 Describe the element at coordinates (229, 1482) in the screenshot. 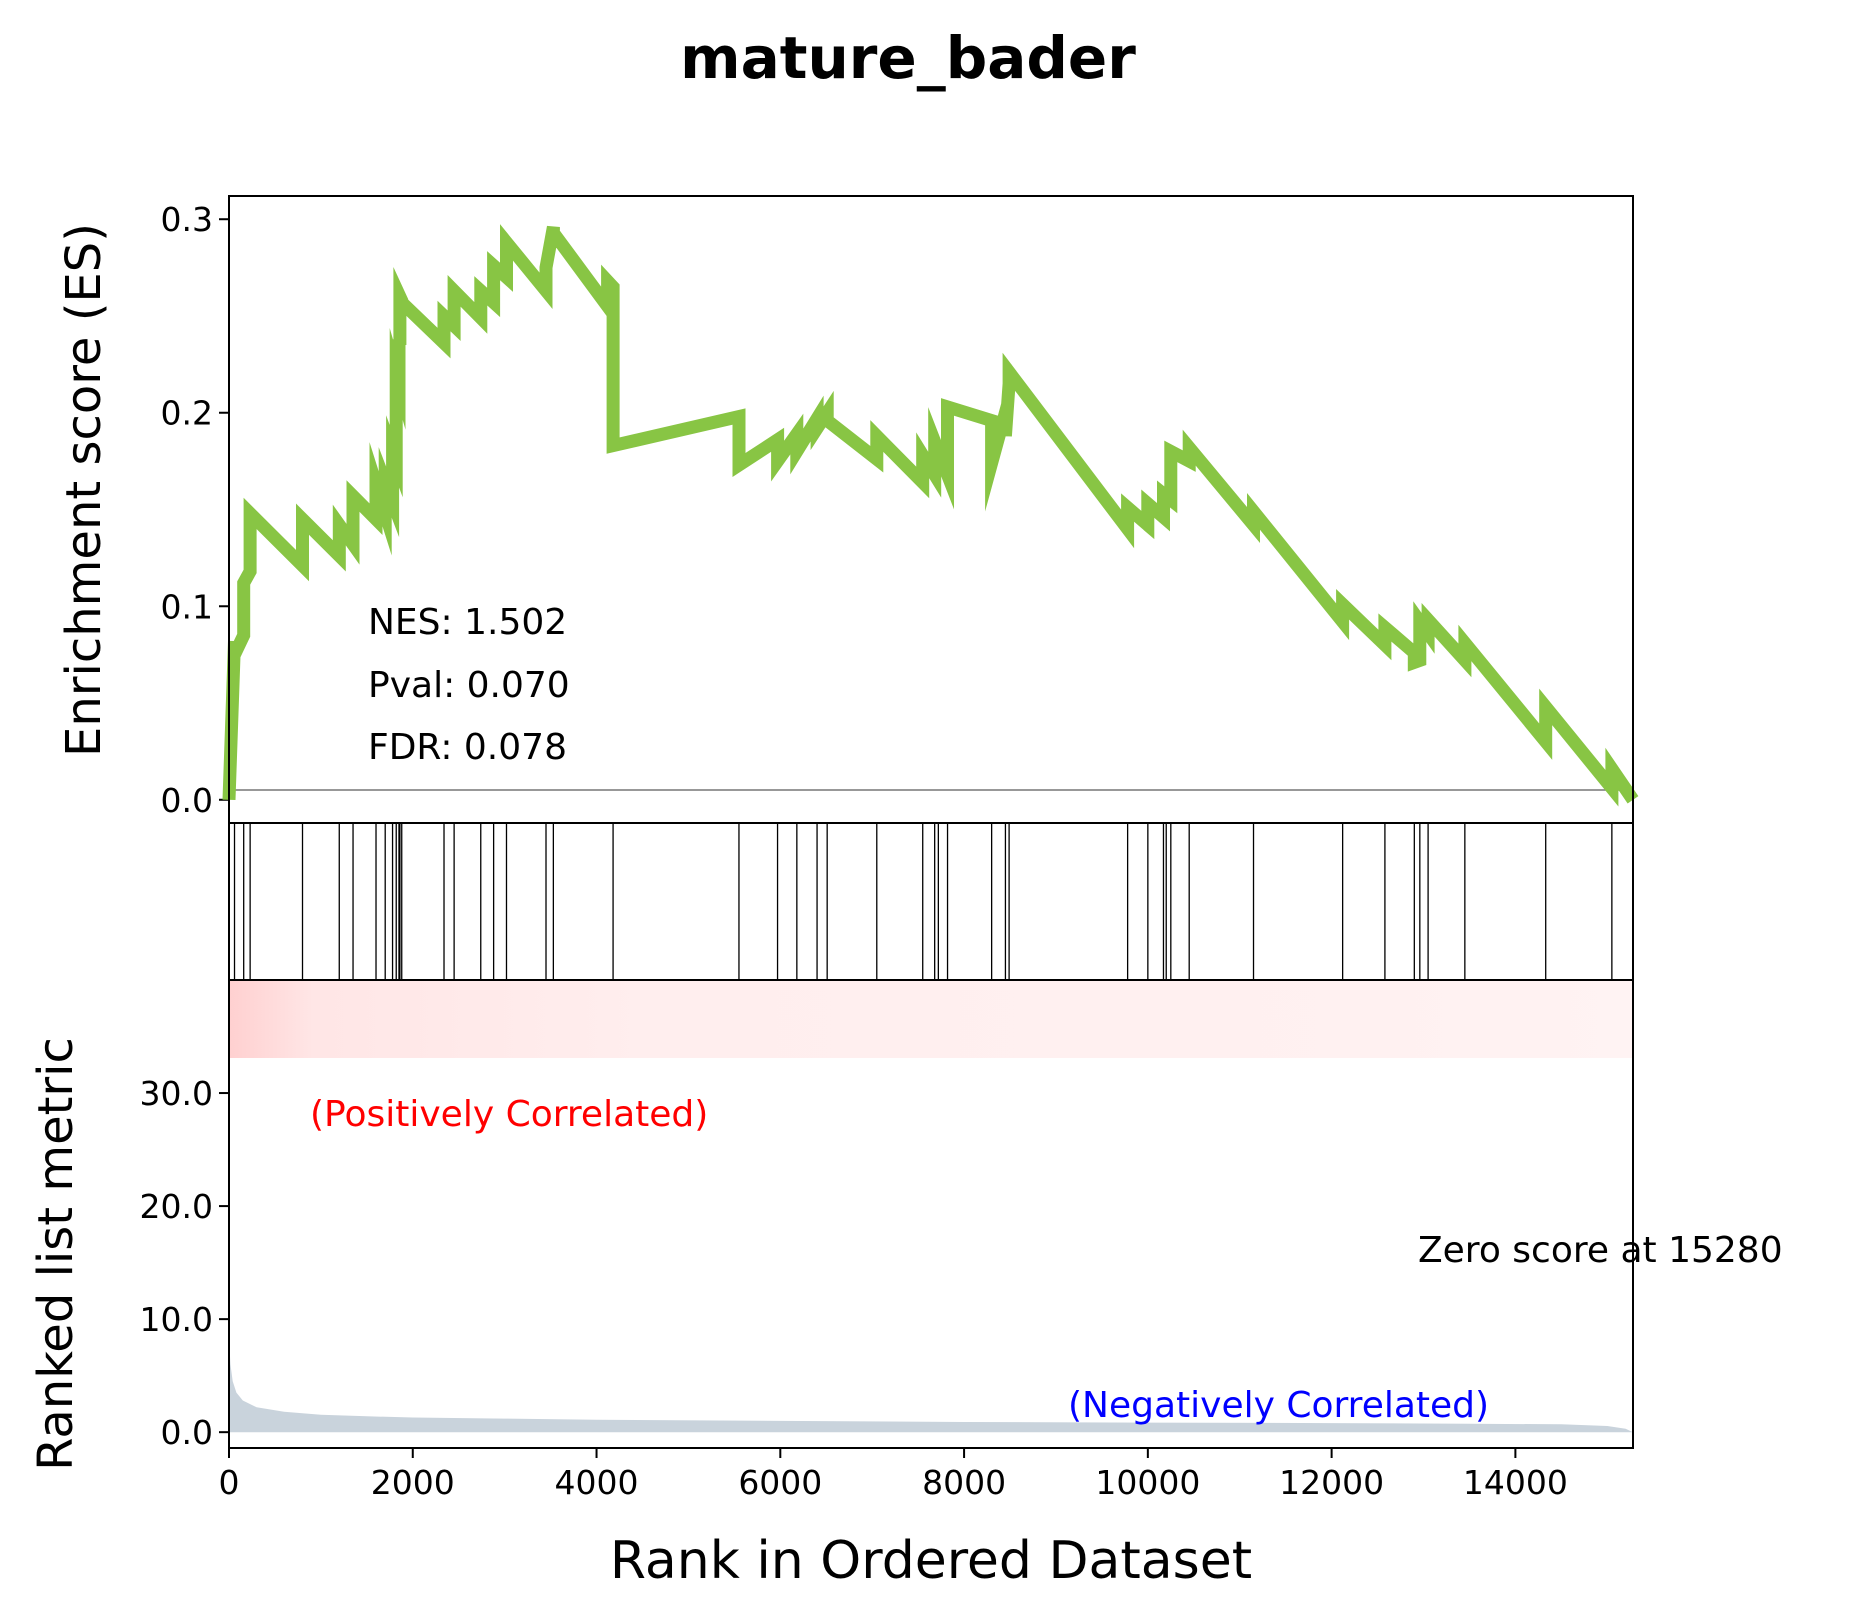

I see `x-tick-label: 0` at that location.